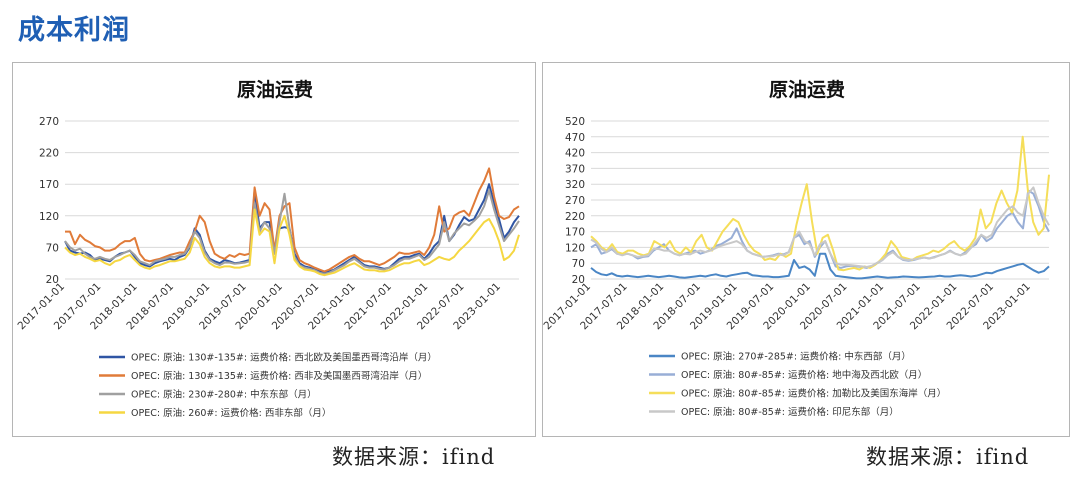 The height and width of the screenshot is (477, 1080). What do you see at coordinates (804, 375) in the screenshot?
I see `legend-label-2: OPEC: 原油: 80#-85#: 运费价格: 地中海及西北欧（月）` at bounding box center [804, 375].